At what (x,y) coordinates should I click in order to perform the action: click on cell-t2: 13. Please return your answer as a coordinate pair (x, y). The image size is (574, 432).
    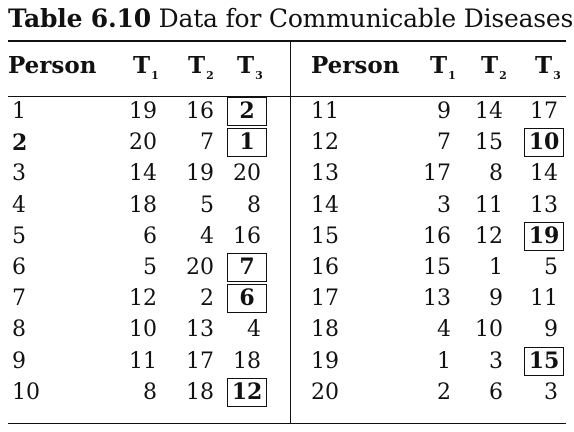
    Looking at the image, I should click on (200, 330).